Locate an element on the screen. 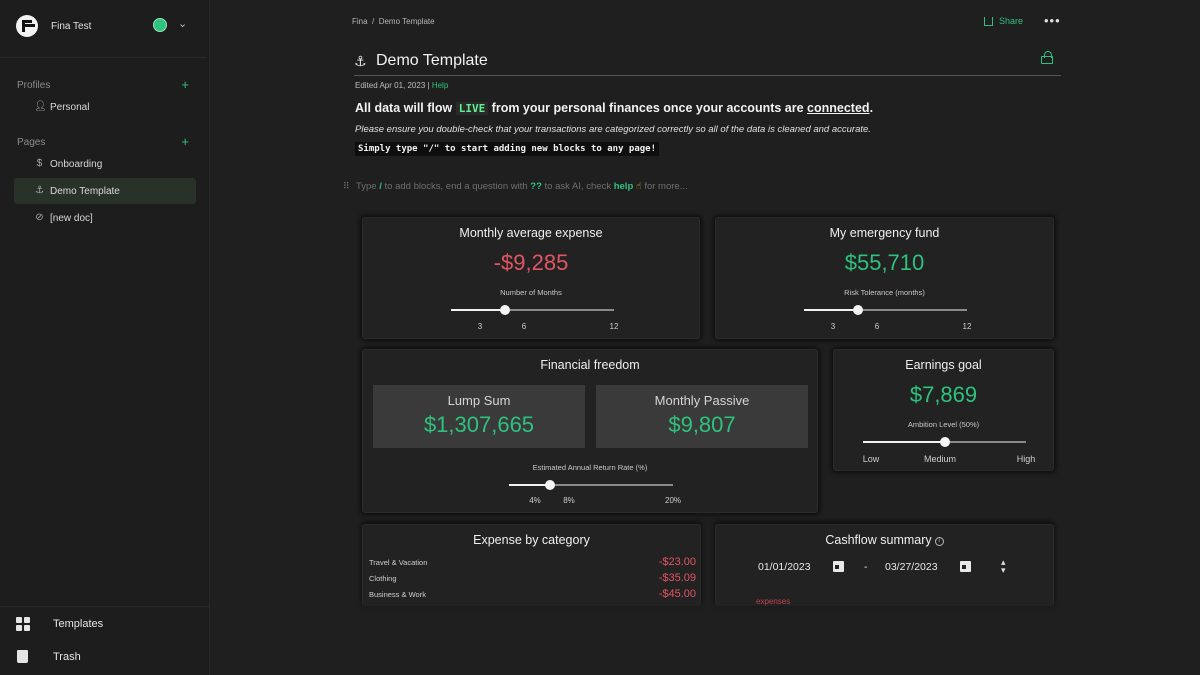  profiles-heading-label: Profiles is located at coordinates (34, 85).